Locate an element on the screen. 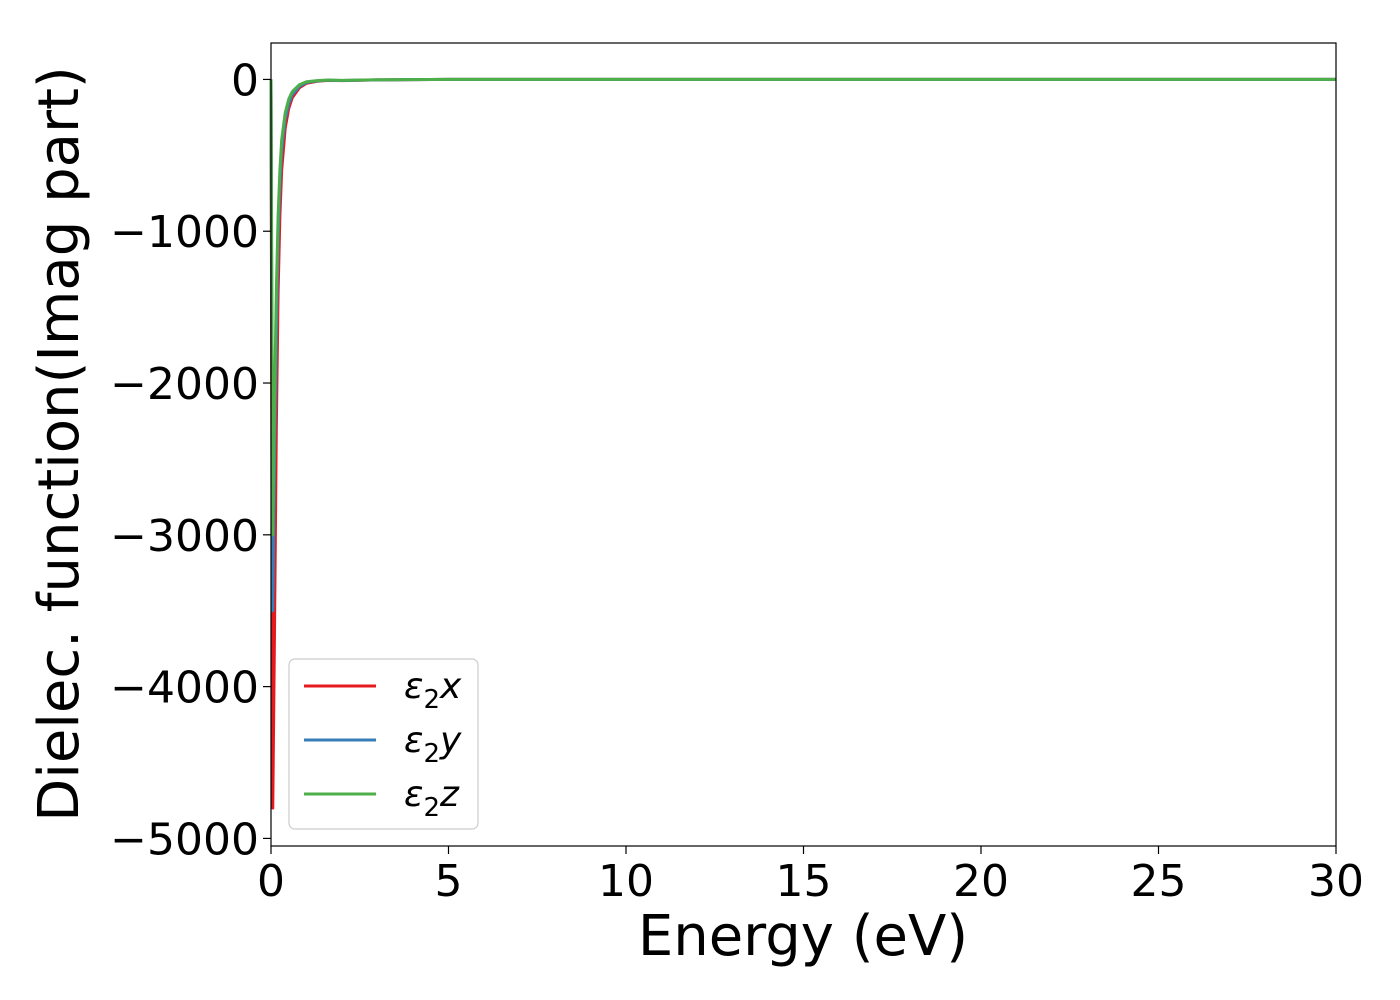 The width and height of the screenshot is (1400, 1000). legend-box is located at coordinates (383, 744).